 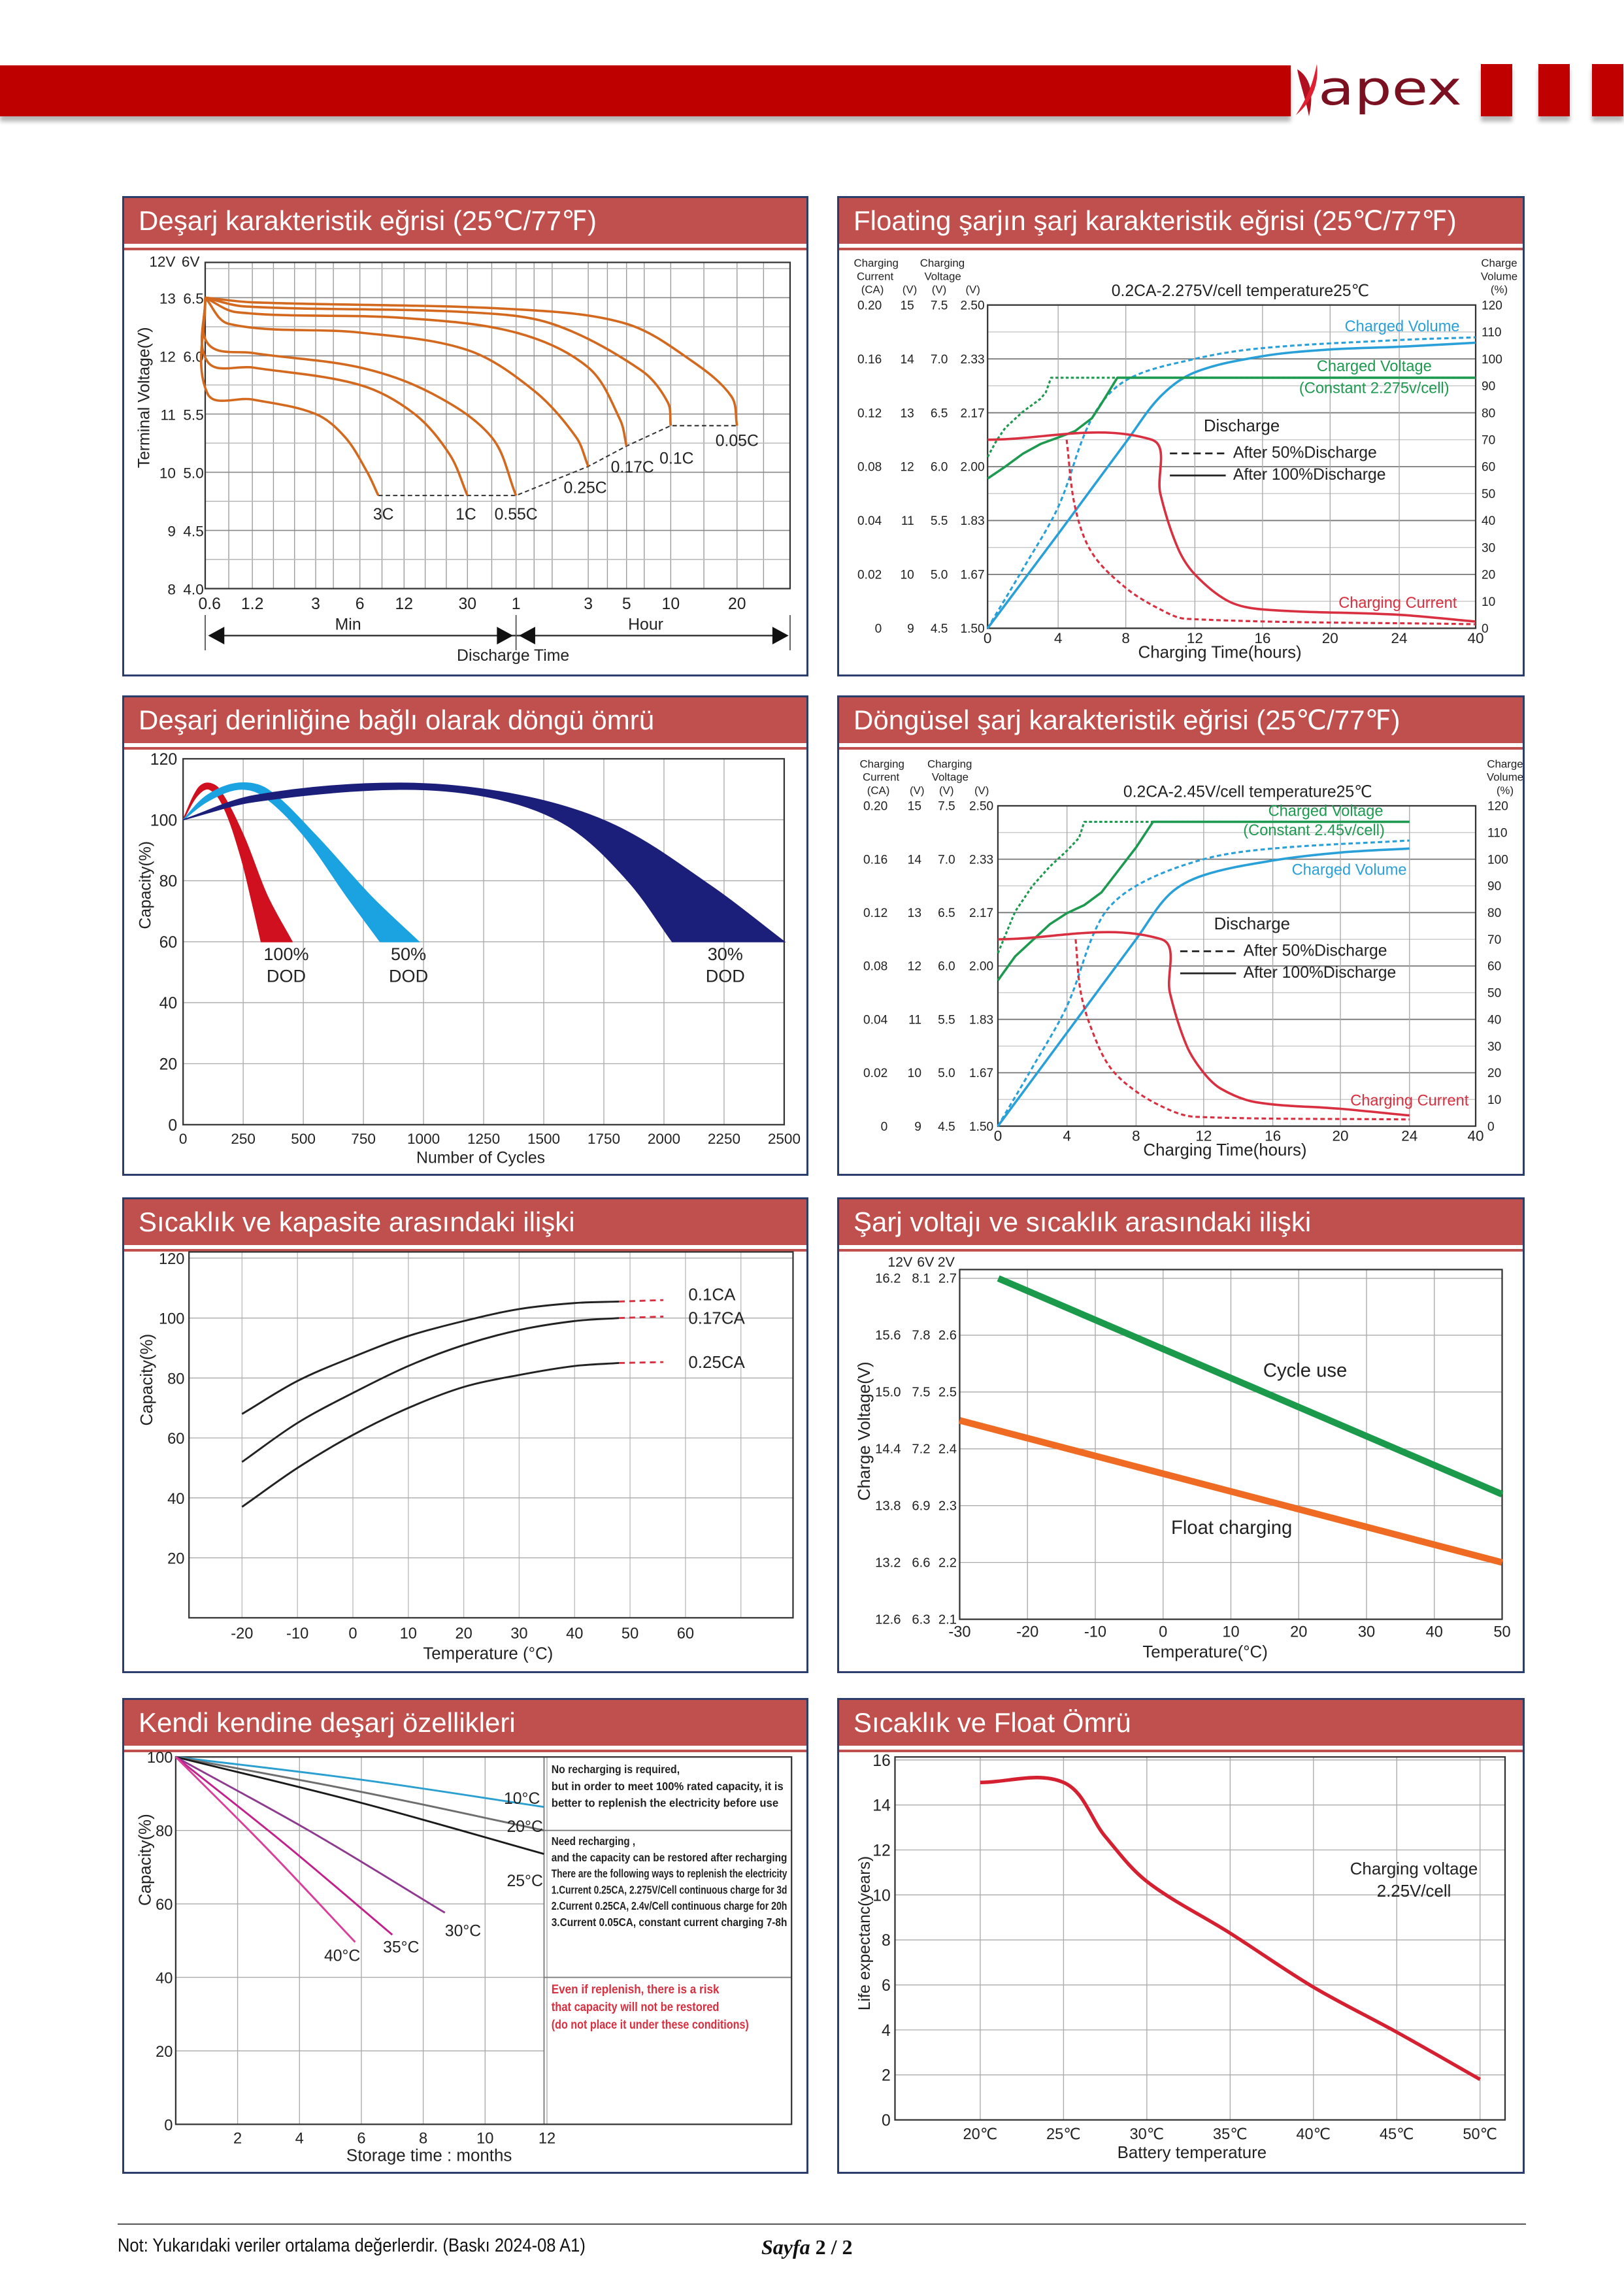 I want to click on charging-current-50-curve, so click(x=1242, y=1030).